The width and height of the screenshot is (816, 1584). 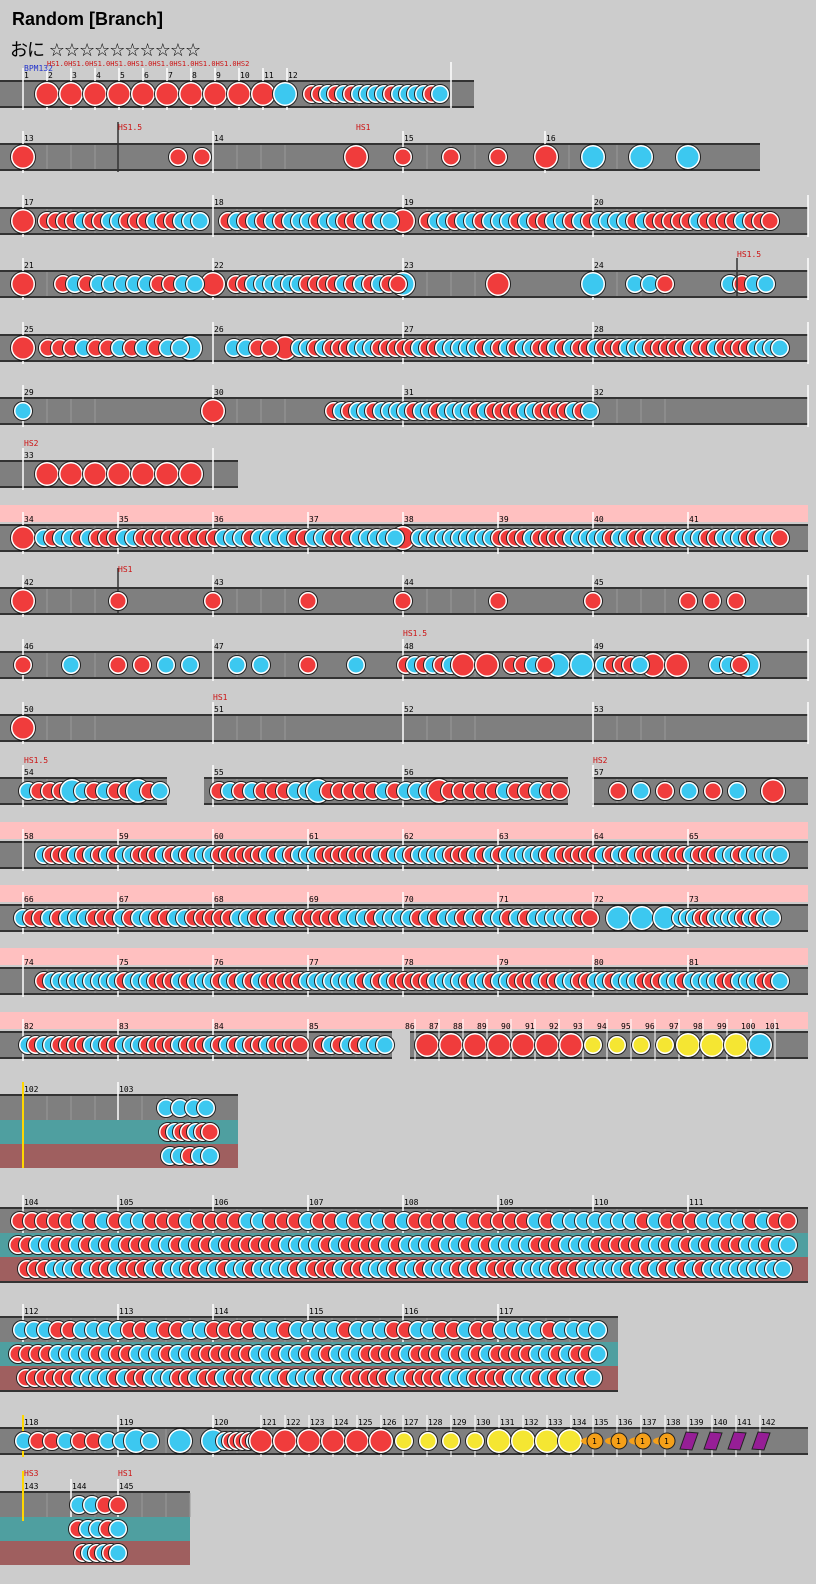 I want to click on measure-number: 15, so click(x=409, y=138).